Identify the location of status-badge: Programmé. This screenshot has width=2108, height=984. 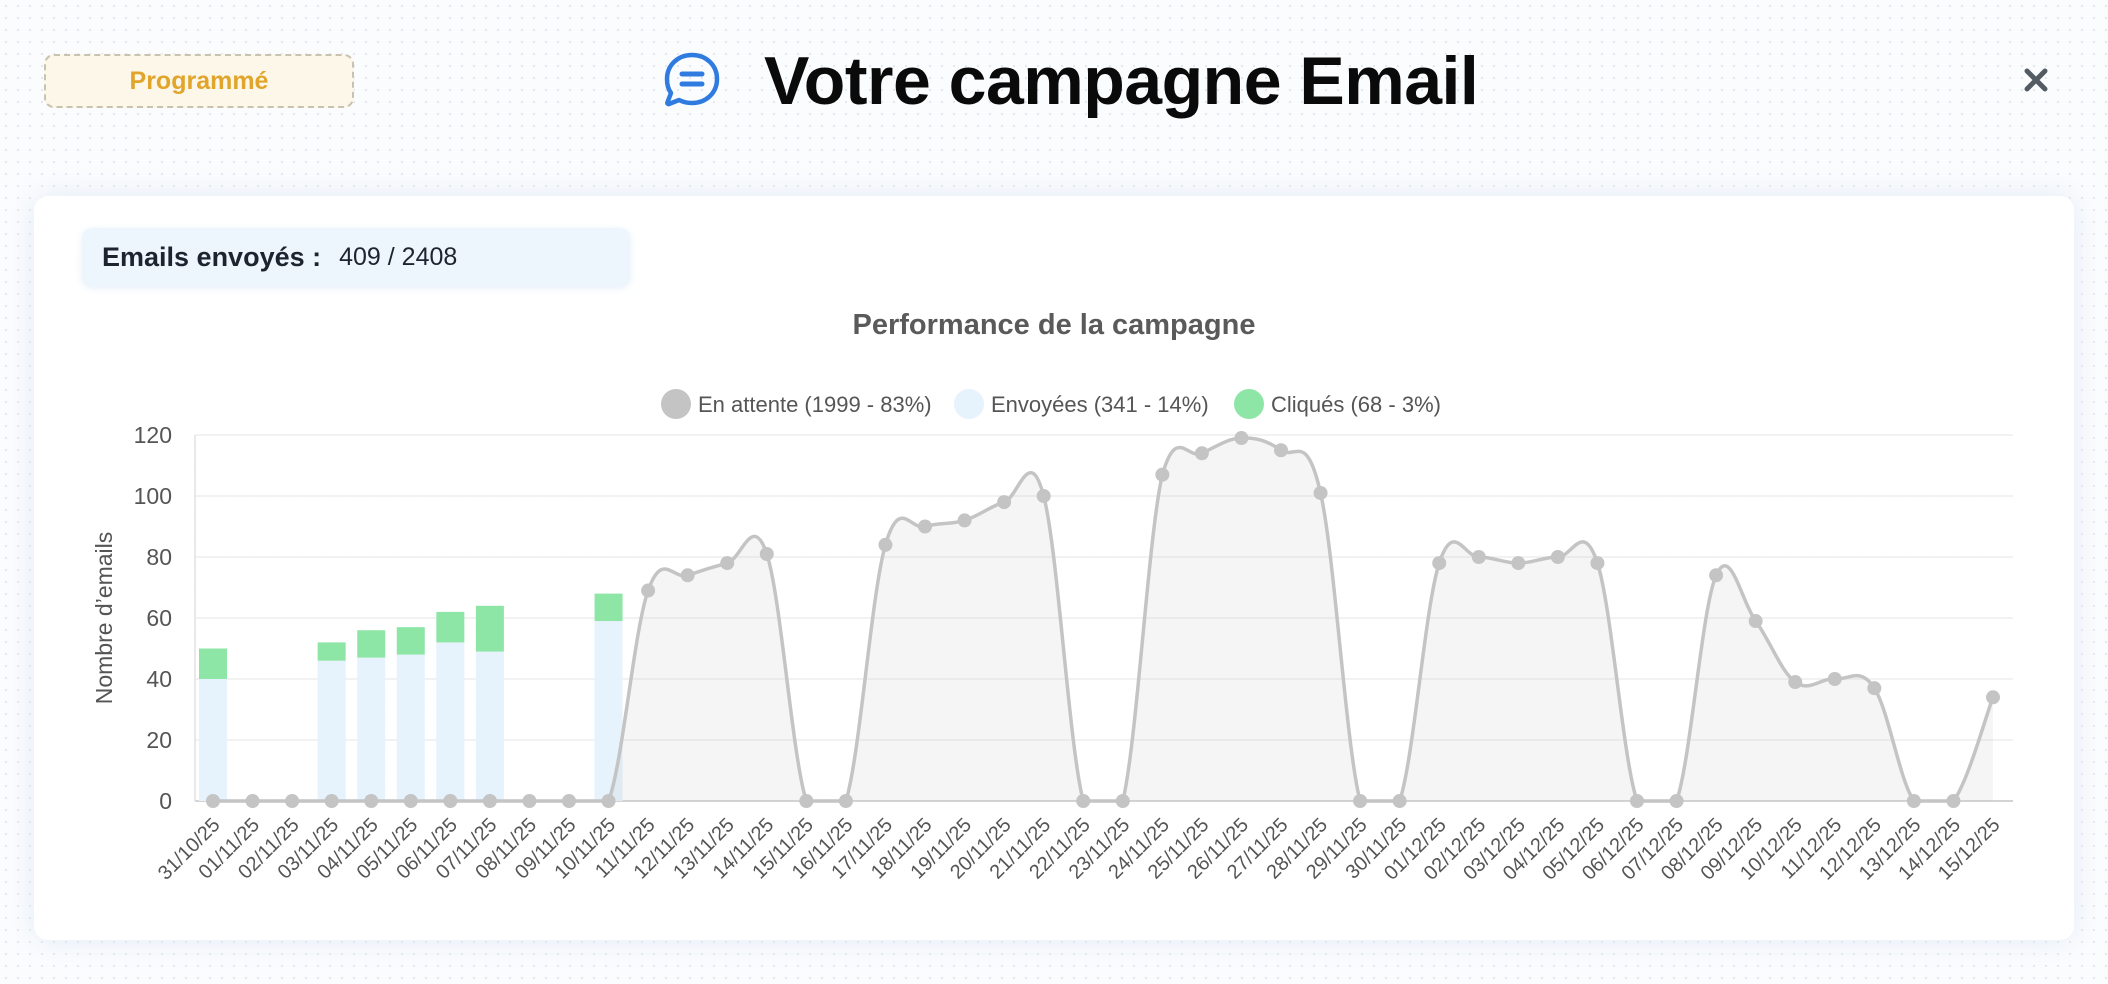
(199, 81).